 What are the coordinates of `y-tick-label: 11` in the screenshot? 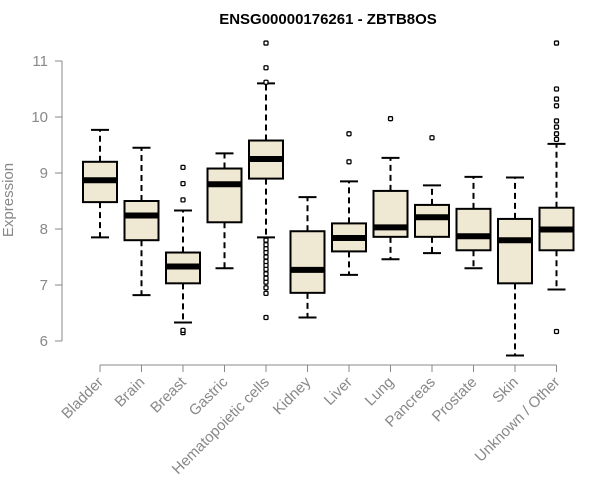 It's located at (40, 61).